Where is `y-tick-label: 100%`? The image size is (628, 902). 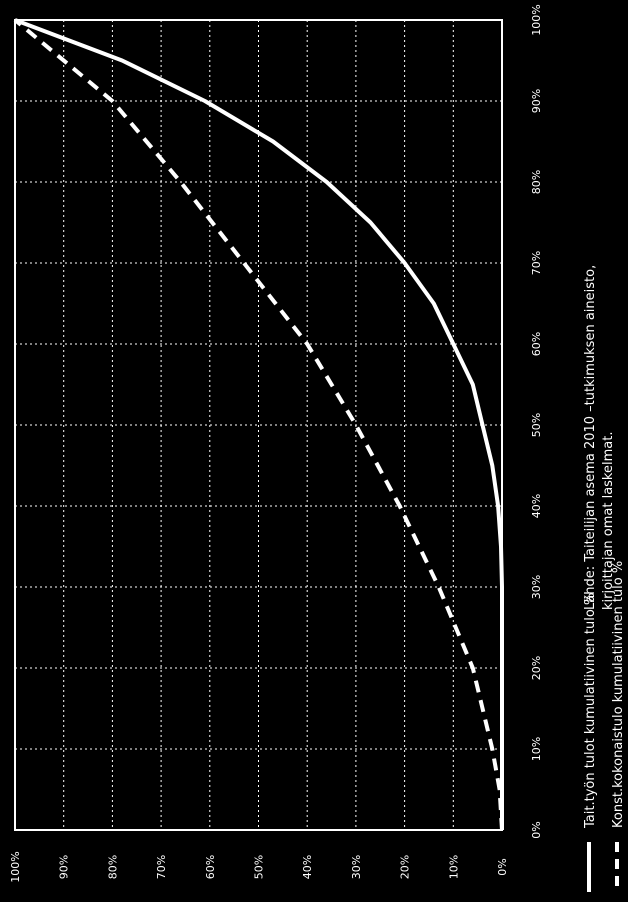
y-tick-label: 100% is located at coordinates (15, 866).